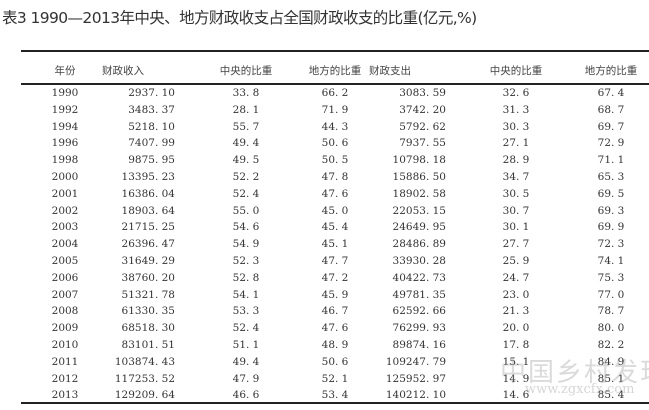 The height and width of the screenshot is (410, 649). I want to click on cell-year: 2013, so click(65, 395).